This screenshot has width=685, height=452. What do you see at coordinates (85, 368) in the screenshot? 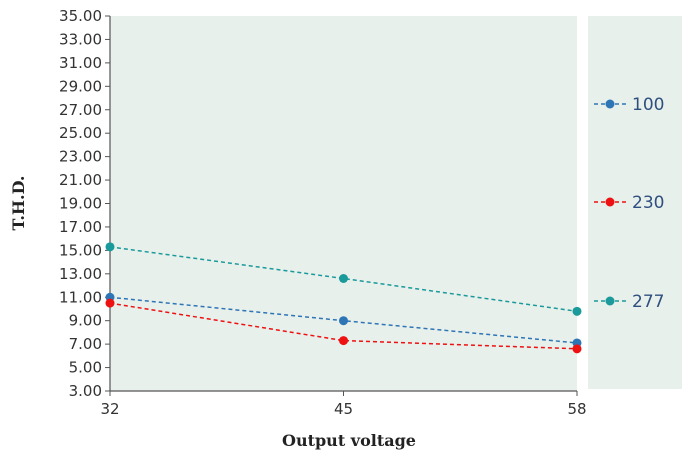
I see `y-tick-label: 5.00` at bounding box center [85, 368].